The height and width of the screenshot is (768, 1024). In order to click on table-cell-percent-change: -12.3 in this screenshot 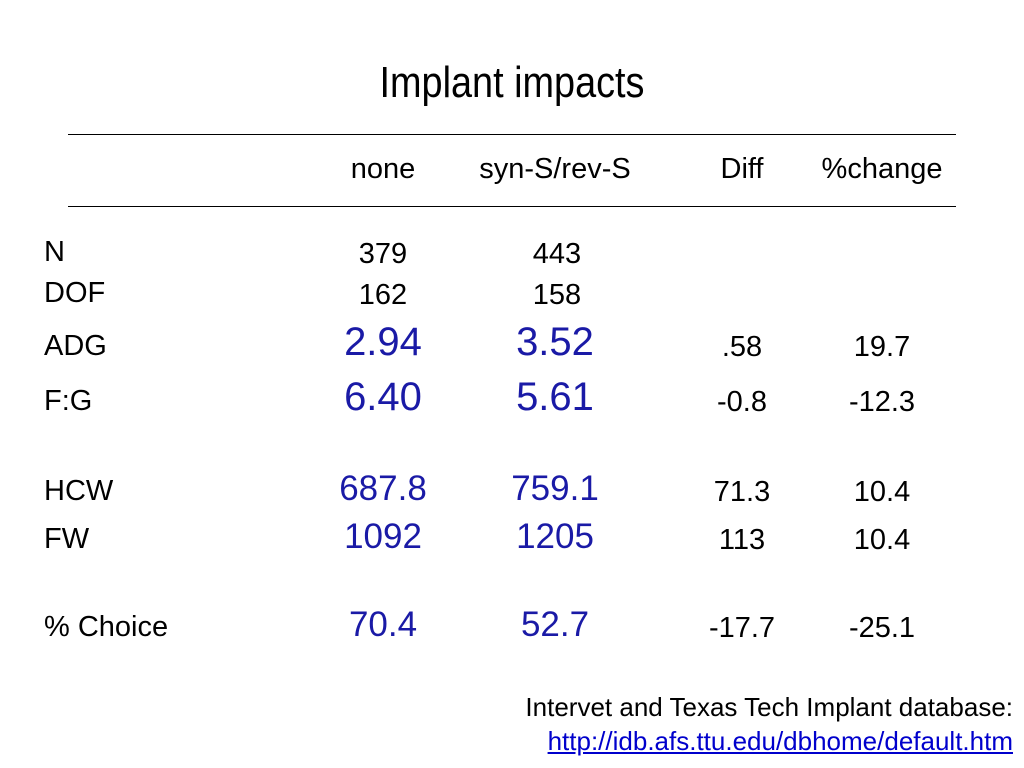, I will do `click(882, 402)`.